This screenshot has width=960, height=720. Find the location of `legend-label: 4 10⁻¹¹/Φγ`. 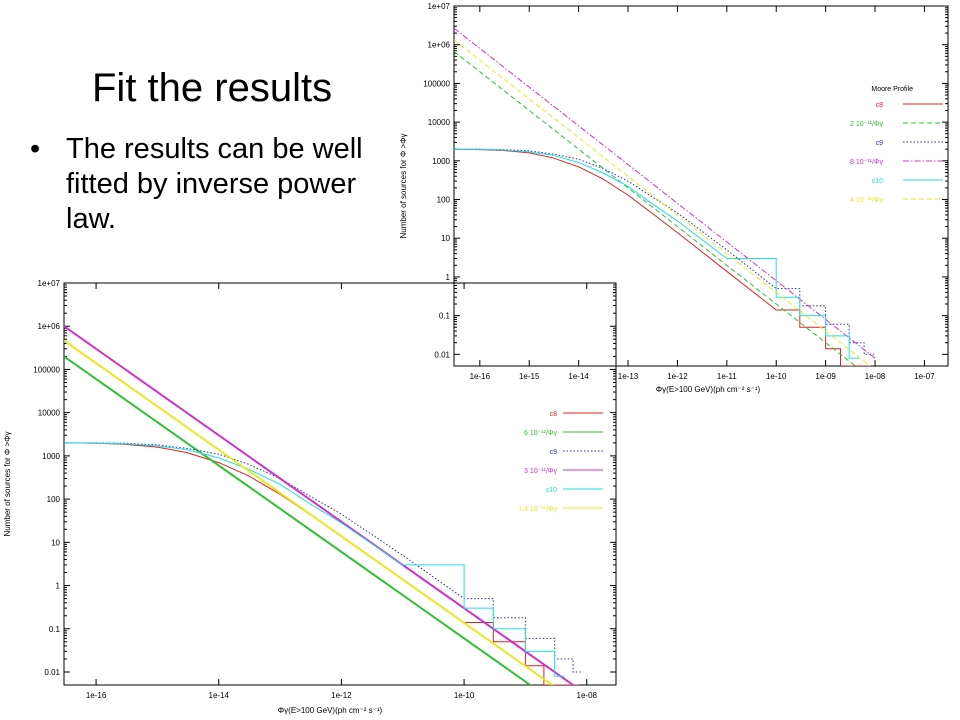

legend-label: 4 10⁻¹¹/Φγ is located at coordinates (867, 200).